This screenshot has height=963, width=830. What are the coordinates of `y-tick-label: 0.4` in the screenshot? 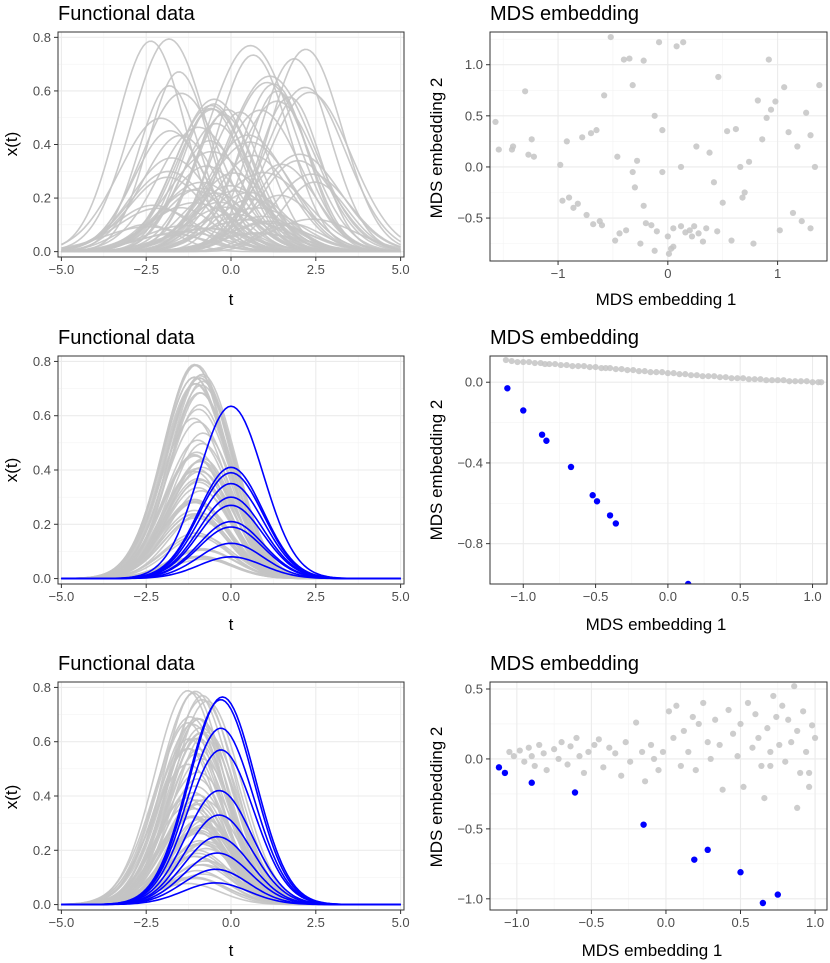 It's located at (42, 796).